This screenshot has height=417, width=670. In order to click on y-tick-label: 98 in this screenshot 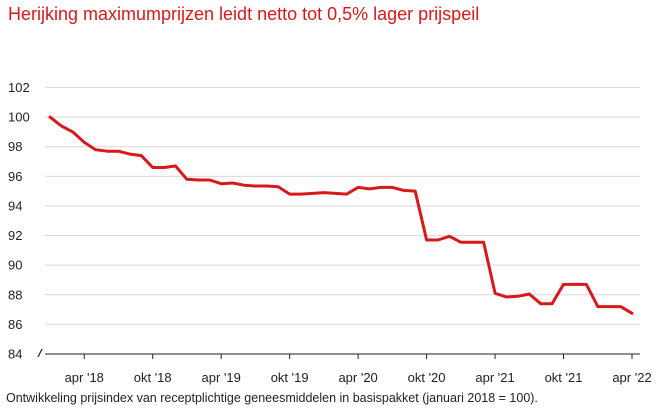, I will do `click(15, 146)`.